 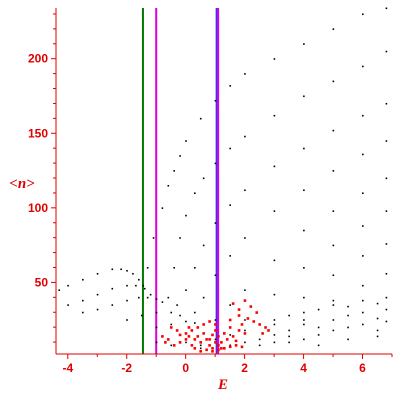 What do you see at coordinates (126, 368) in the screenshot?
I see `x-tick-label: -2` at bounding box center [126, 368].